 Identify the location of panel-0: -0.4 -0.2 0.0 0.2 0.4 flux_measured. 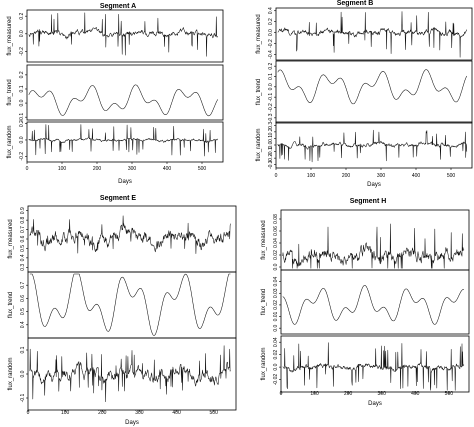
(364, 34).